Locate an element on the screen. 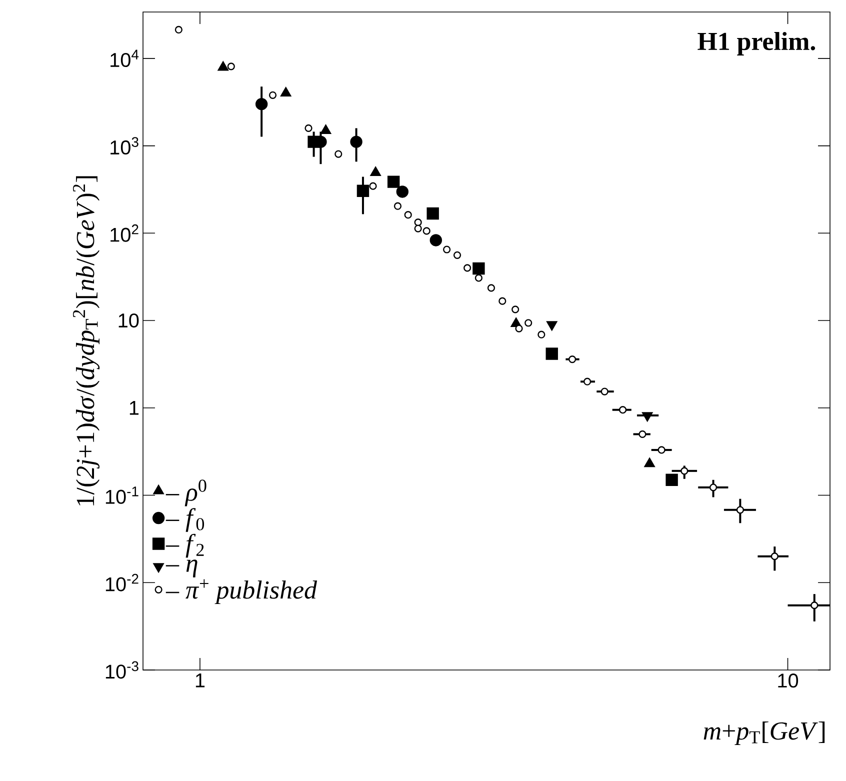 Image resolution: width=846 pixels, height=781 pixels. y-tick-label: 10$^{2}$ is located at coordinates (124, 233).